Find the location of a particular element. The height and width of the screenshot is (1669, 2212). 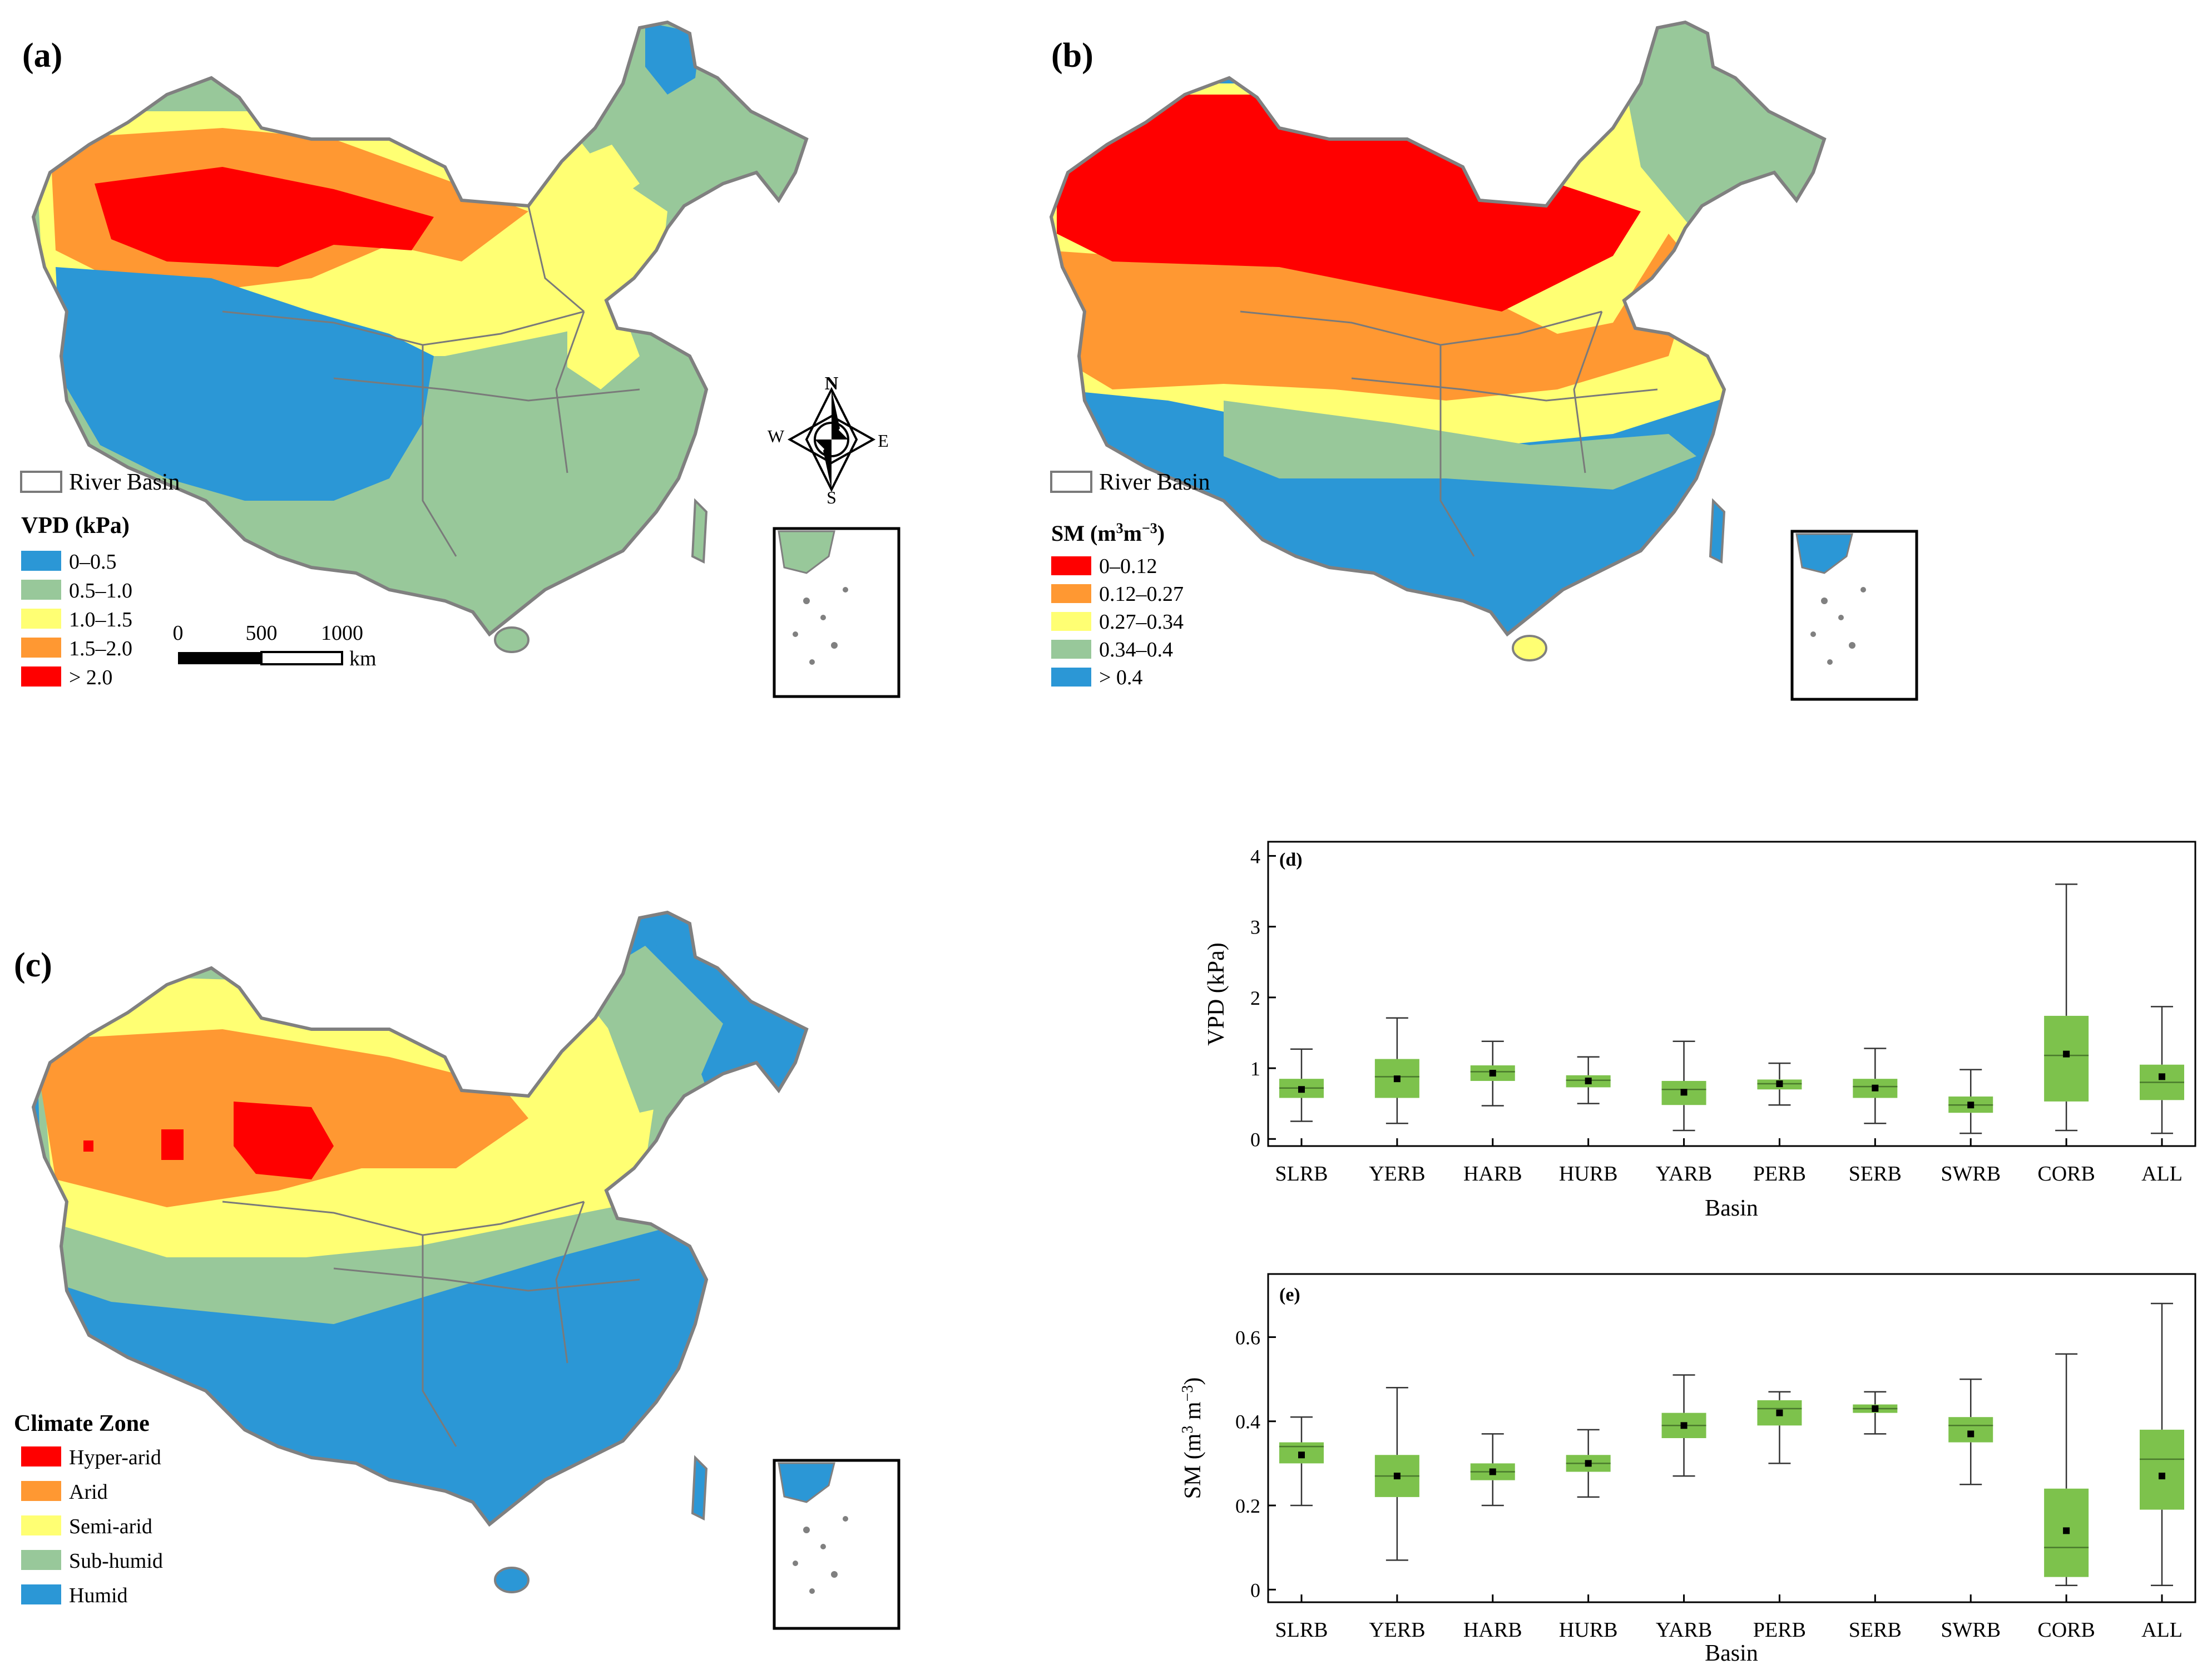

hainan-b is located at coordinates (1530, 648).